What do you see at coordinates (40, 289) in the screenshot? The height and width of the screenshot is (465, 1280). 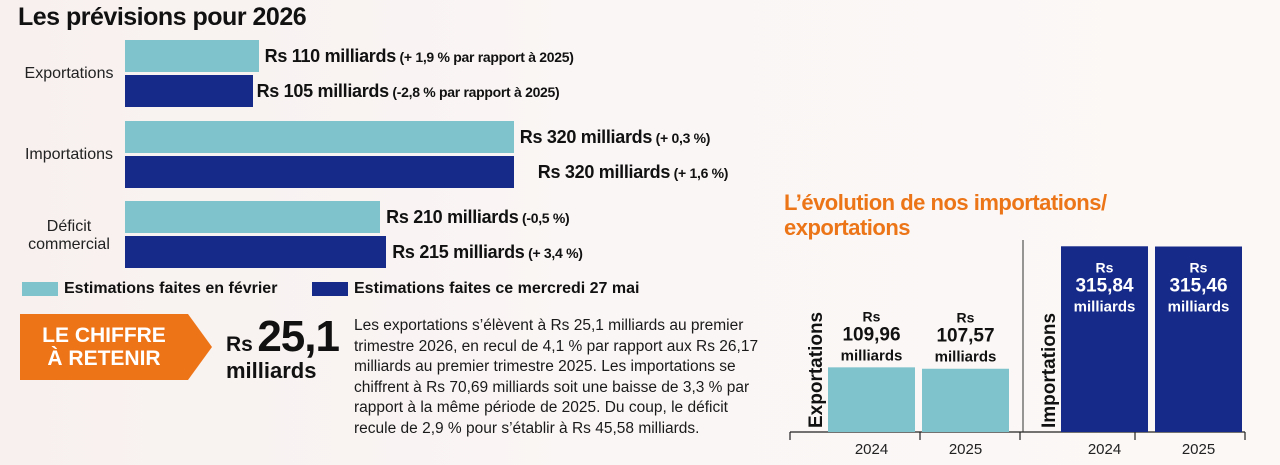 I see `legend-swatch-february` at bounding box center [40, 289].